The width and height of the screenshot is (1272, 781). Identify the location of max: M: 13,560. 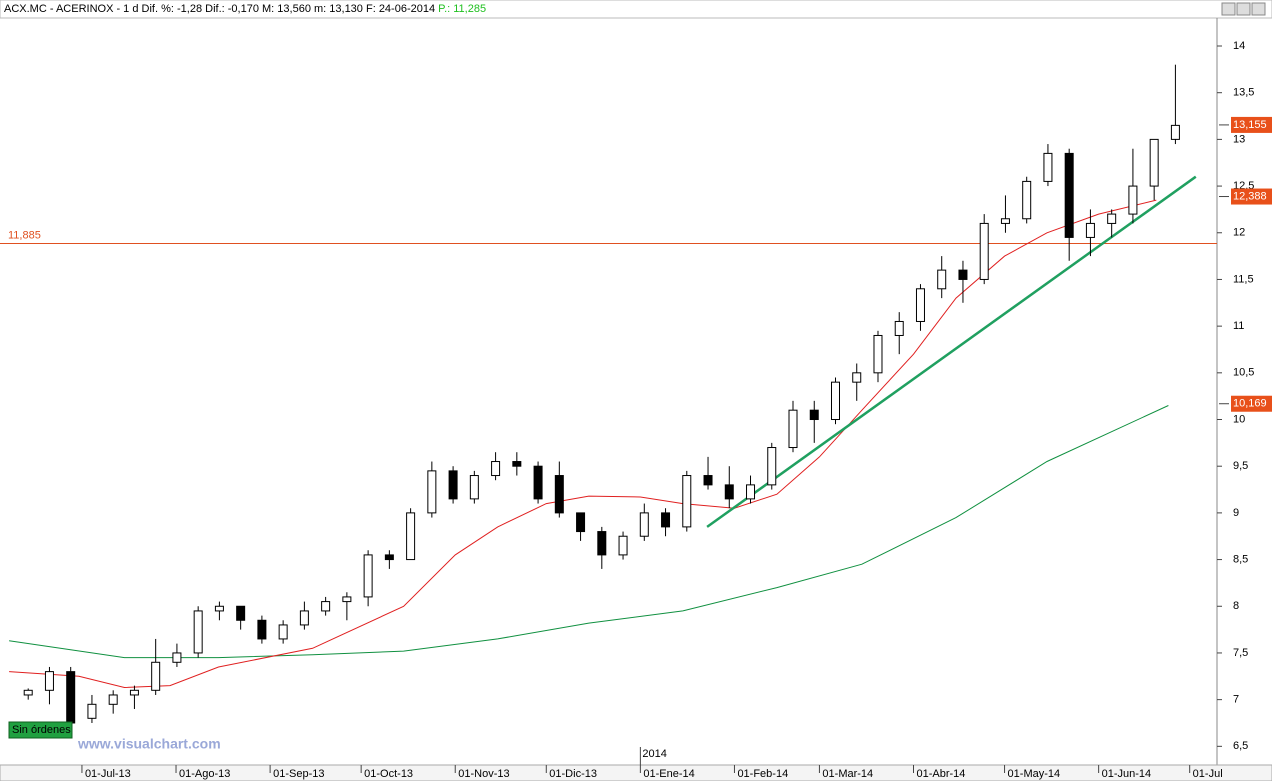
(286, 9).